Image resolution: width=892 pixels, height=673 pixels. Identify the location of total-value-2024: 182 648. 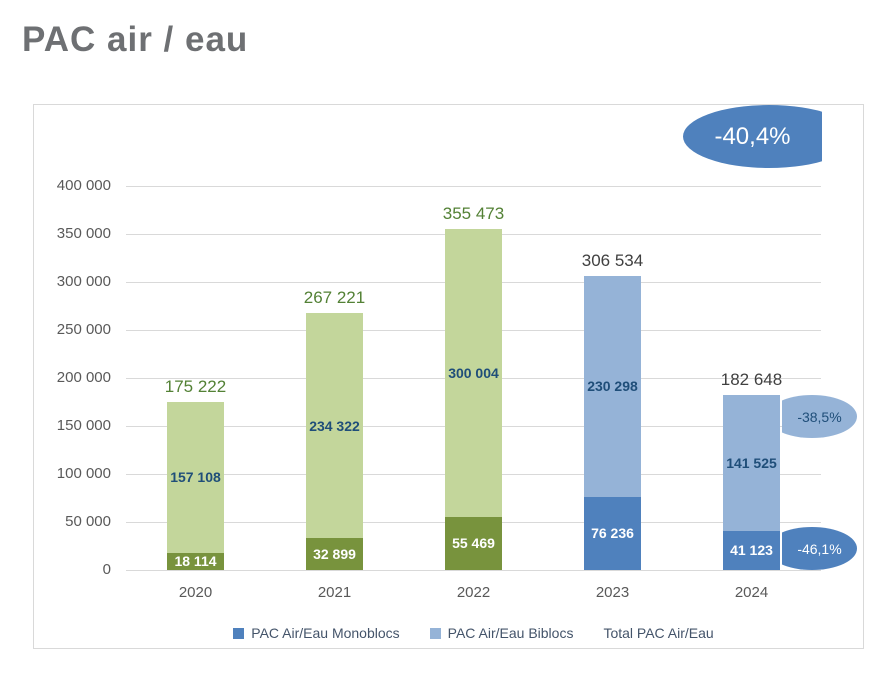
(751, 379).